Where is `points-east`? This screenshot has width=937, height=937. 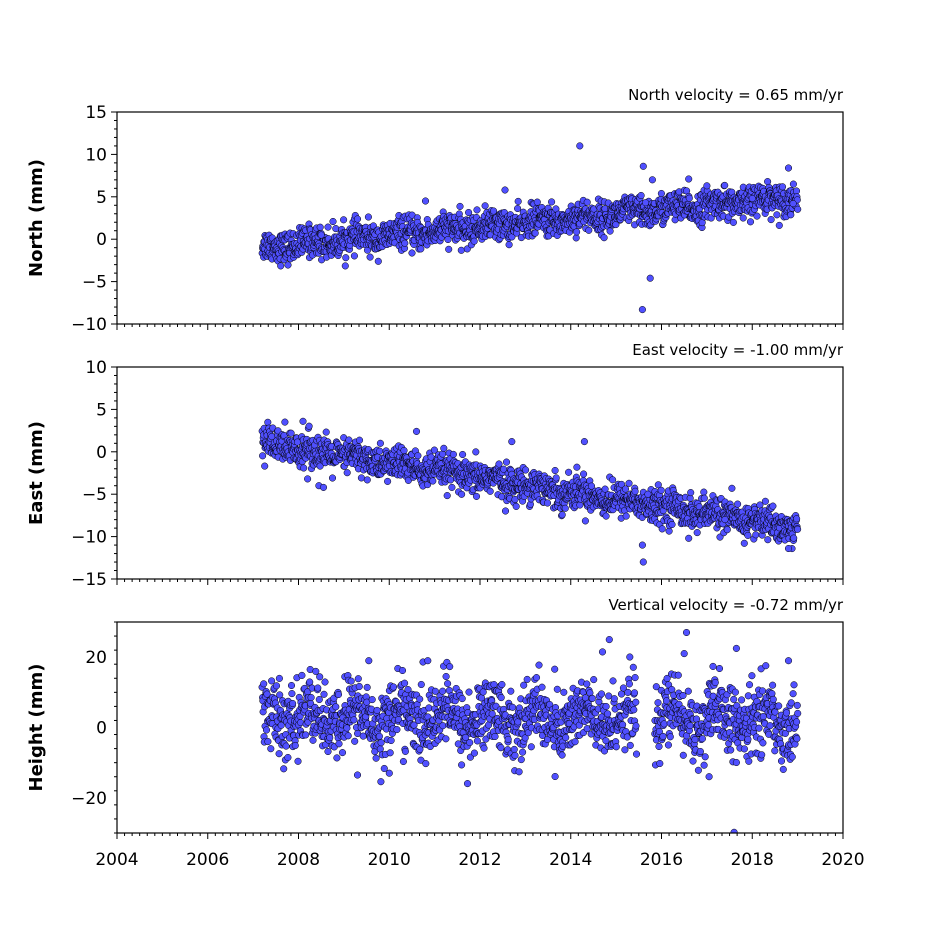
points-east is located at coordinates (530, 491).